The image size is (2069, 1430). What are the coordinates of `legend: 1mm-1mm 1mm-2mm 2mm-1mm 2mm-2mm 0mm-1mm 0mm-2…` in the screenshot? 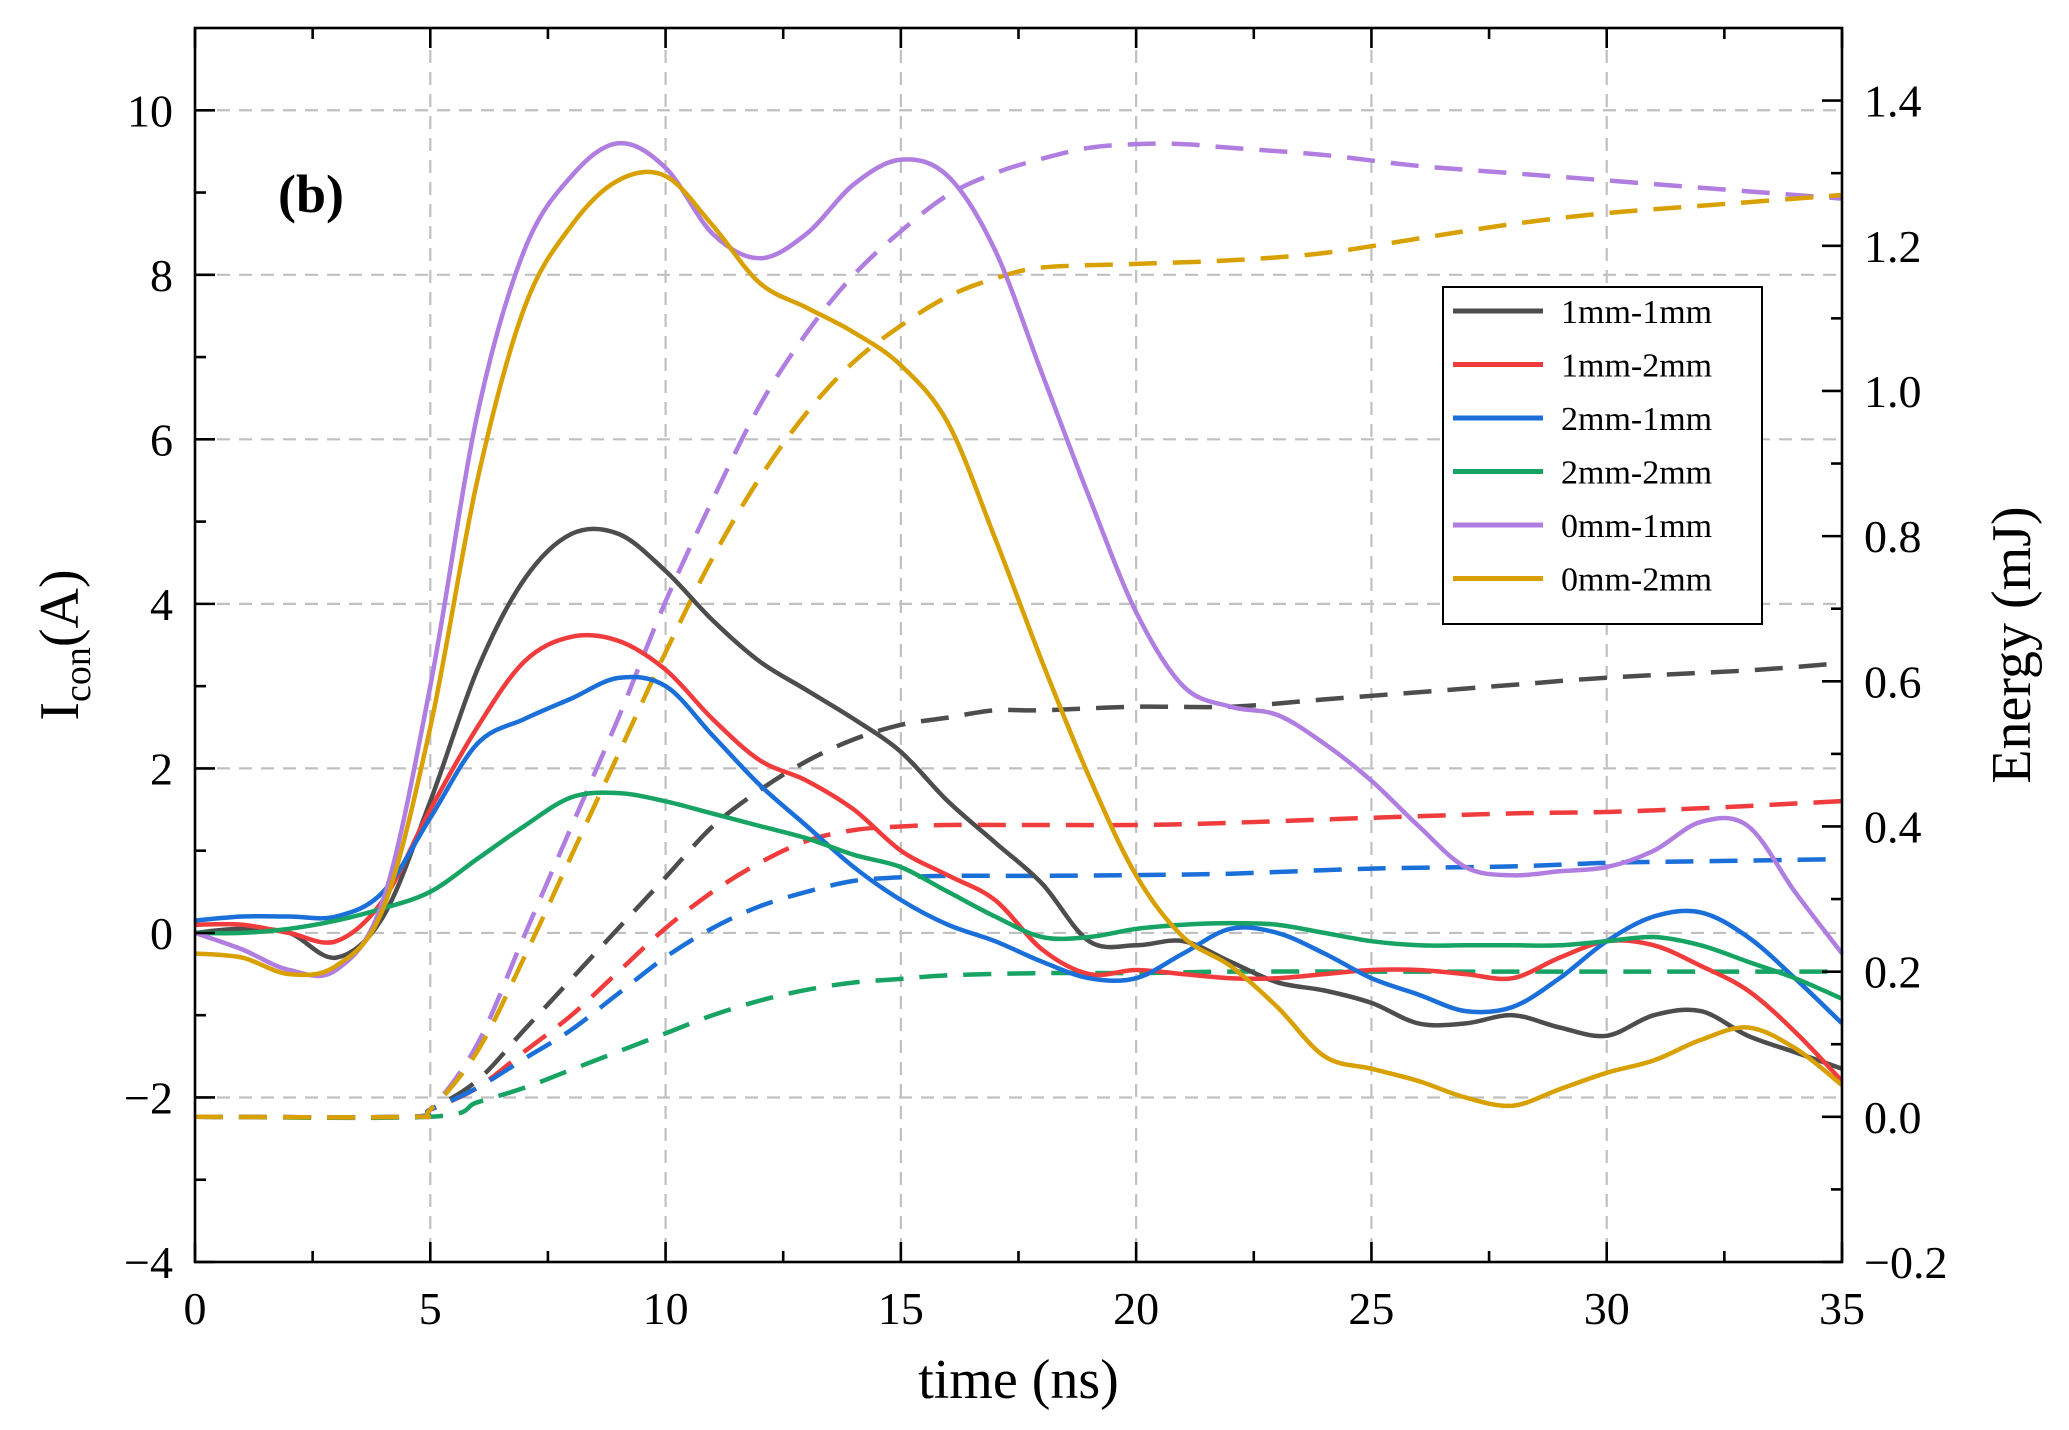 It's located at (1602, 455).